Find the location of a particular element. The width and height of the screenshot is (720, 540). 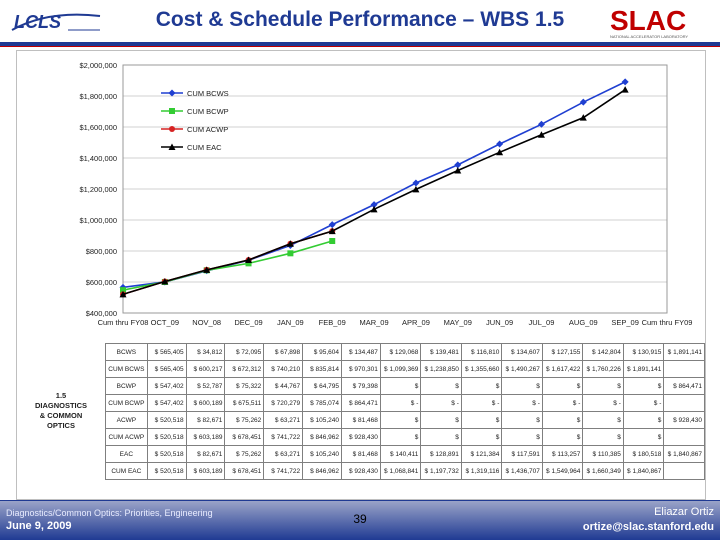

x-tick-label: AUG_09 is located at coordinates (583, 322).